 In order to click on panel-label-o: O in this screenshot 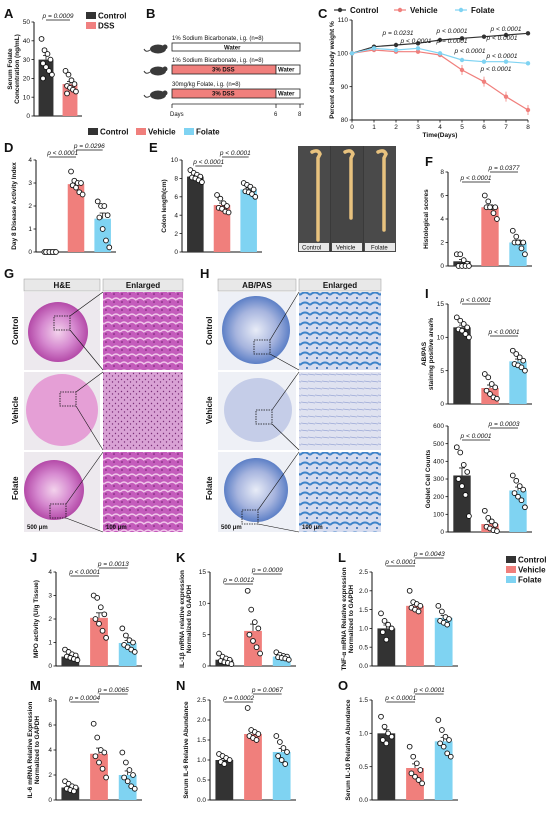, I will do `click(343, 685)`.